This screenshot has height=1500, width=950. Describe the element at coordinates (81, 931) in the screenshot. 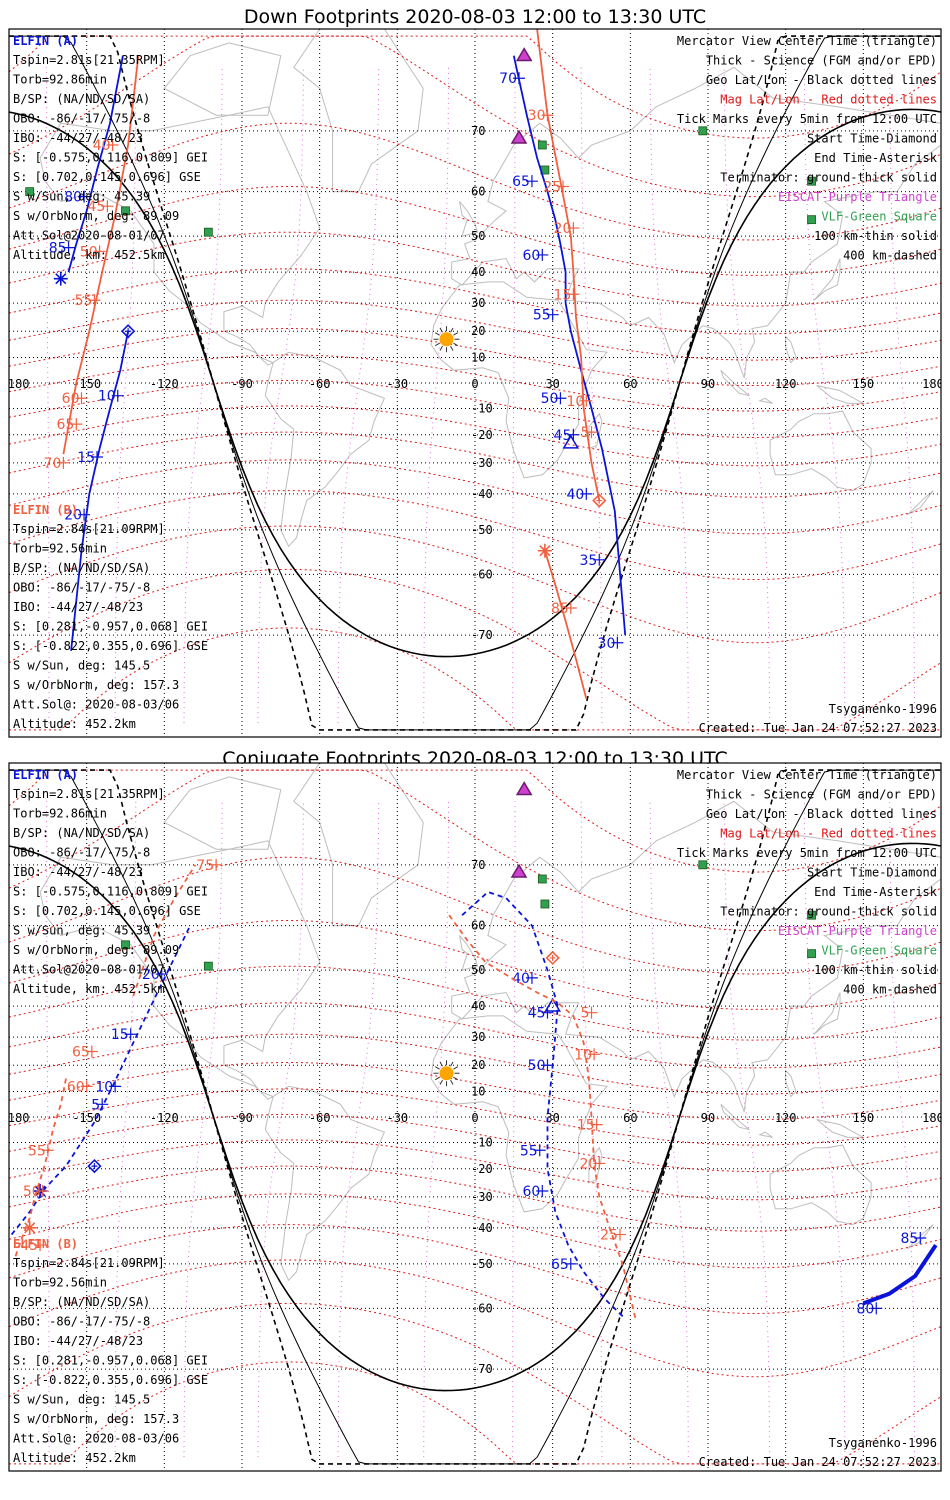

I see `info-elfin-a-line: S w/Sun, deg: 45.39` at that location.